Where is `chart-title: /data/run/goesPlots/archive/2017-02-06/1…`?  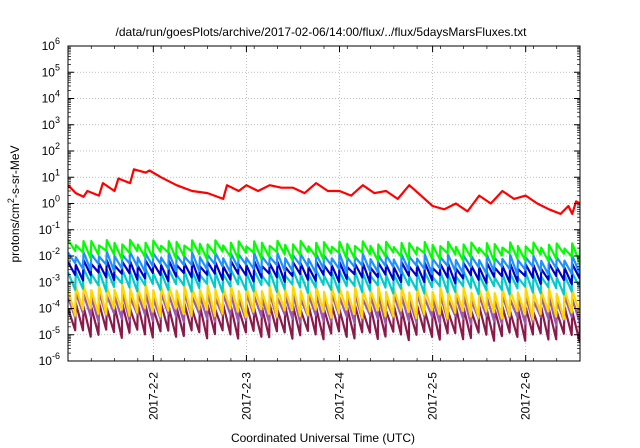
chart-title: /data/run/goesPlots/archive/2017-02-06/1… is located at coordinates (322, 32).